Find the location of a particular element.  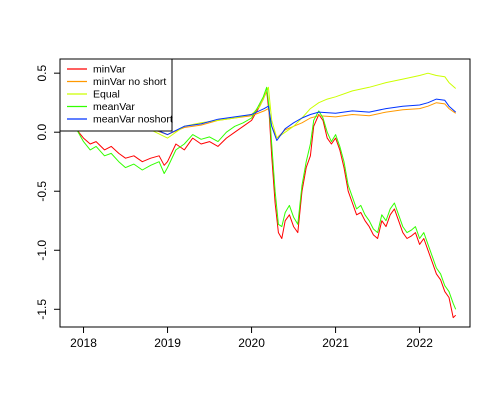

legend-label-0: minVar is located at coordinates (109, 70).